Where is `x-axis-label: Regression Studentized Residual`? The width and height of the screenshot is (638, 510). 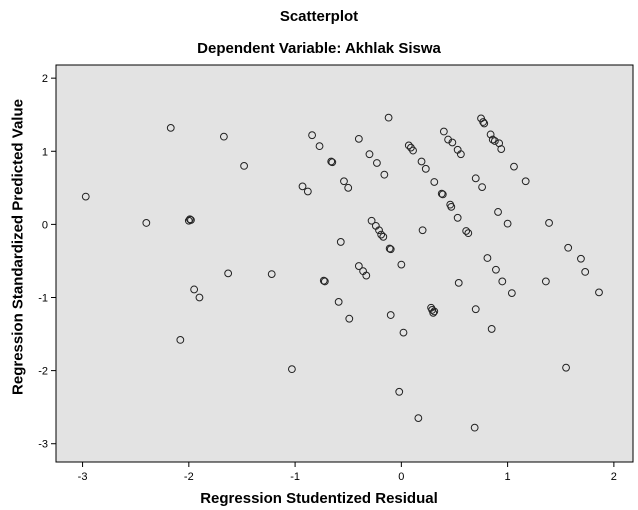 x-axis-label: Regression Studentized Residual is located at coordinates (319, 498).